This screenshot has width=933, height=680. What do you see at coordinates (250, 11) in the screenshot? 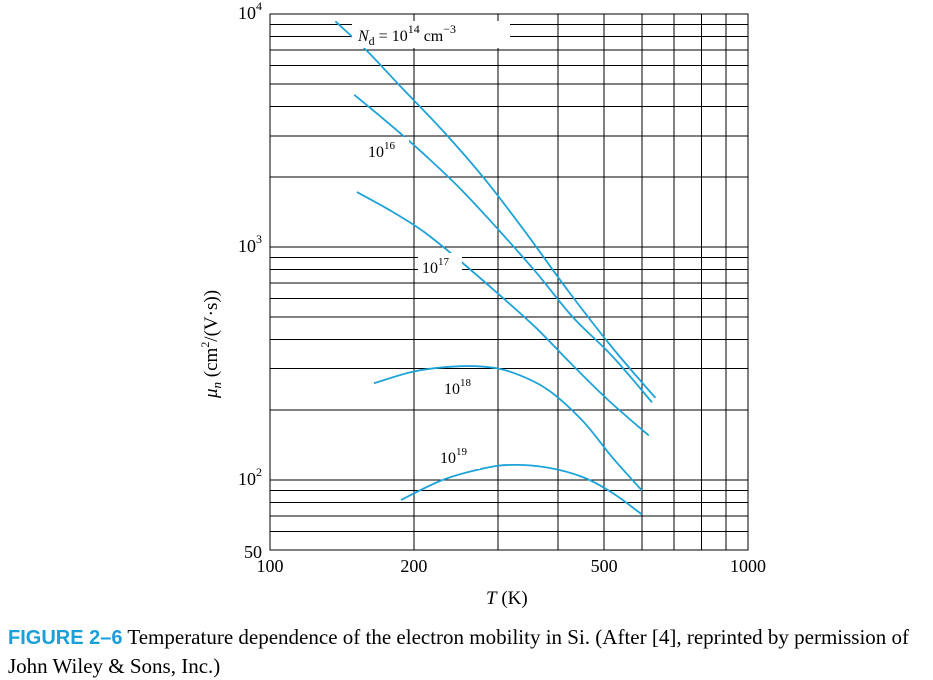
I see `y-tick-label: 10⁴` at bounding box center [250, 11].